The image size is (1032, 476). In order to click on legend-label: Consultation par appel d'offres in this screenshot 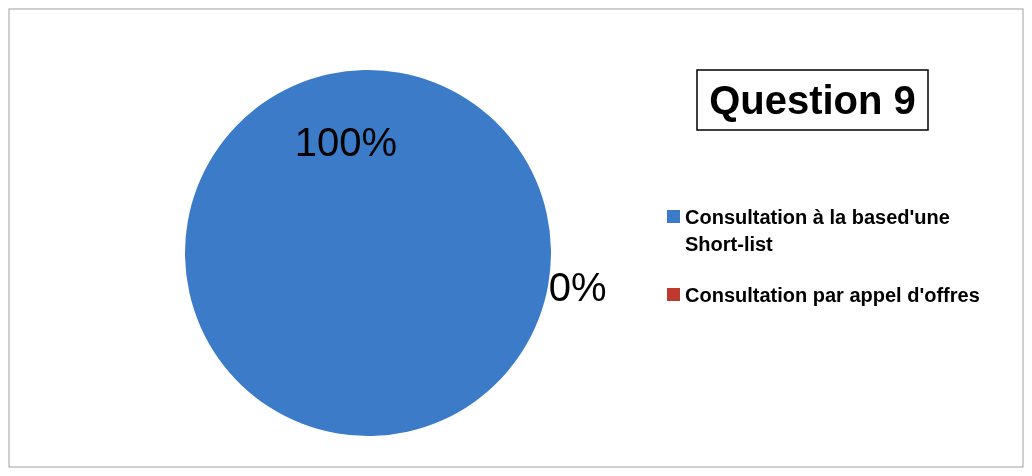, I will do `click(832, 295)`.